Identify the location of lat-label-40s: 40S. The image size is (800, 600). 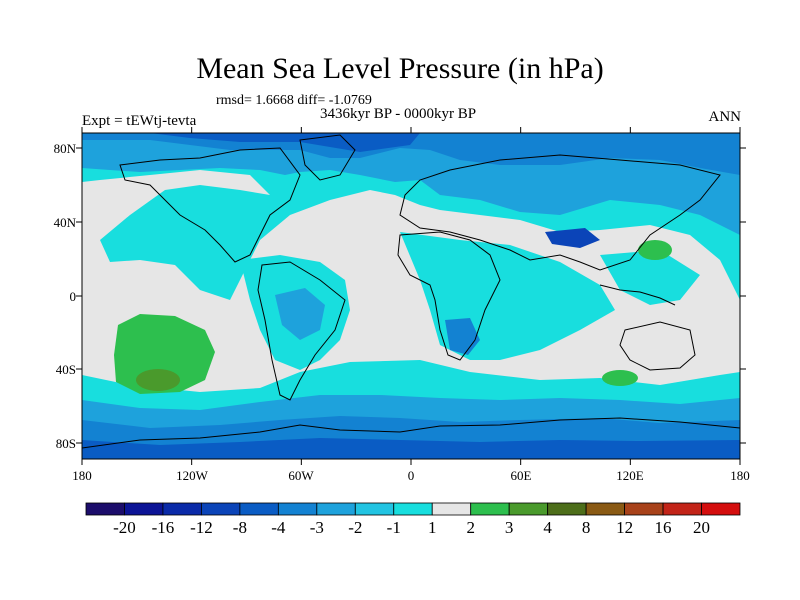
(65, 369).